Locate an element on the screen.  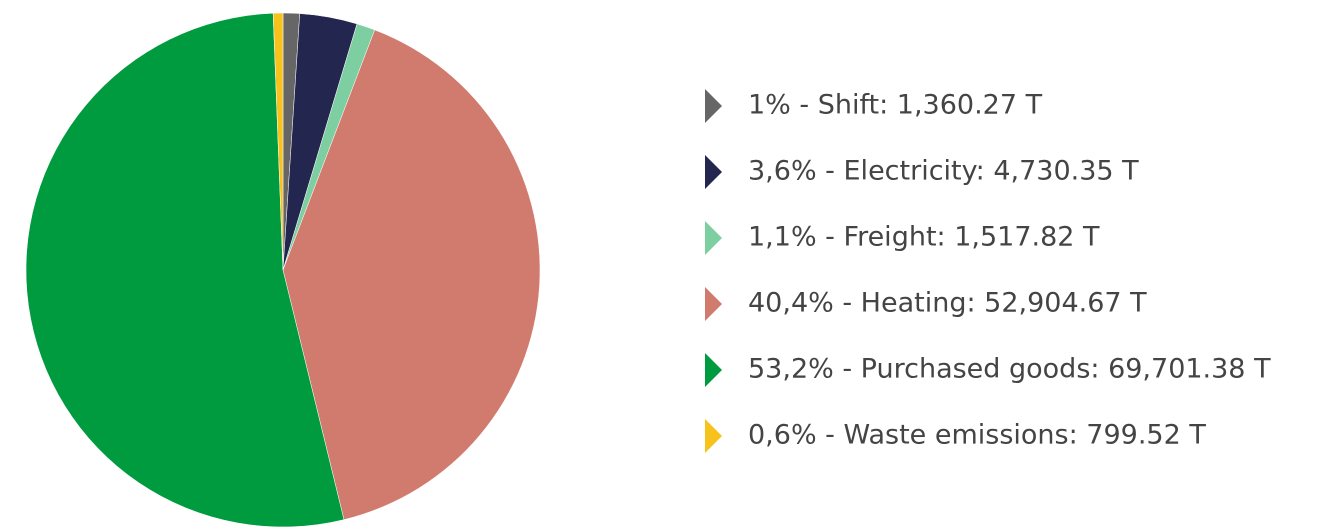
legend-label: 40,4% - Heating: 52,904.67 T is located at coordinates (947, 303).